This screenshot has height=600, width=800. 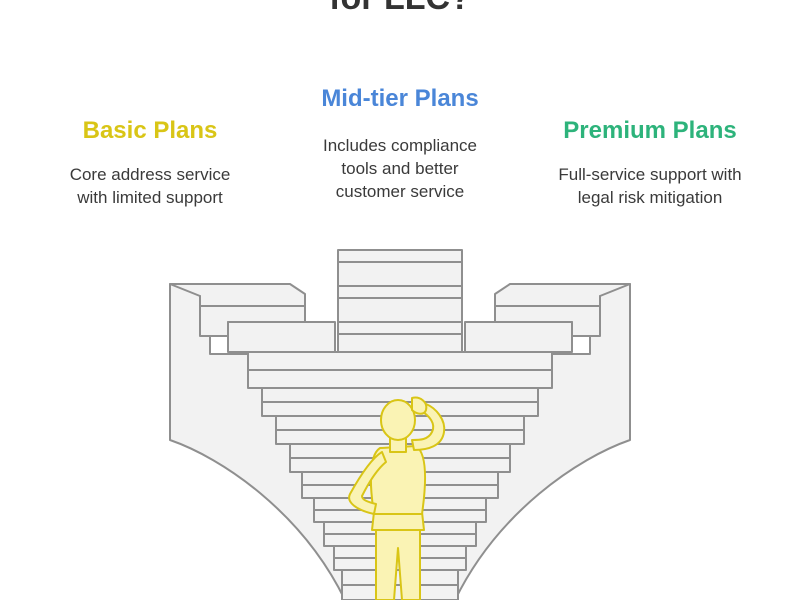 I want to click on plan-basic-heading: Basic Plans, so click(x=150, y=130).